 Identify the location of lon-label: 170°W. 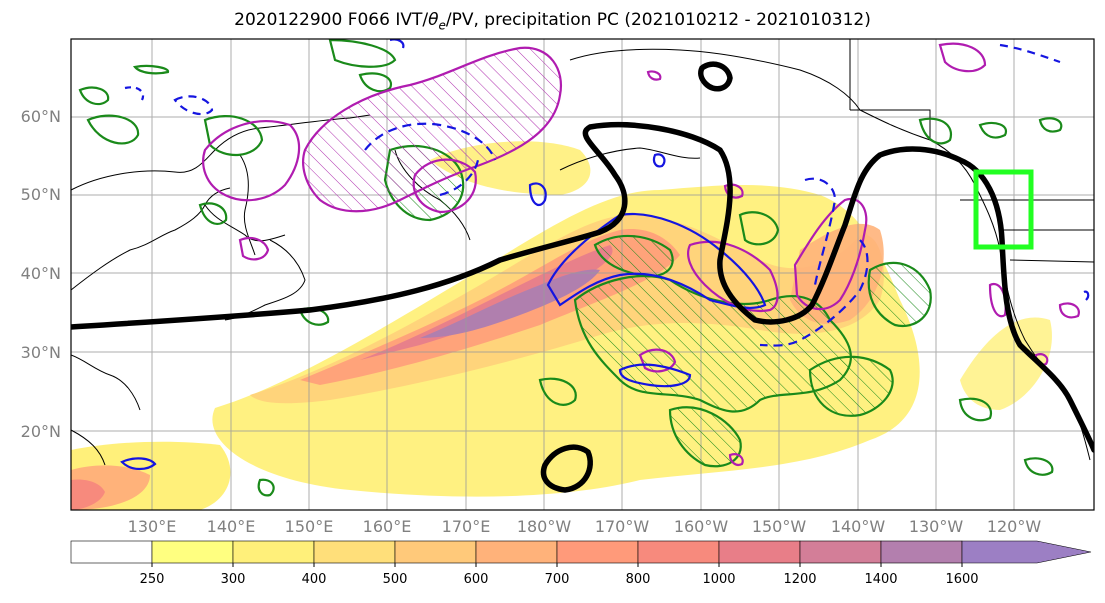
(622, 526).